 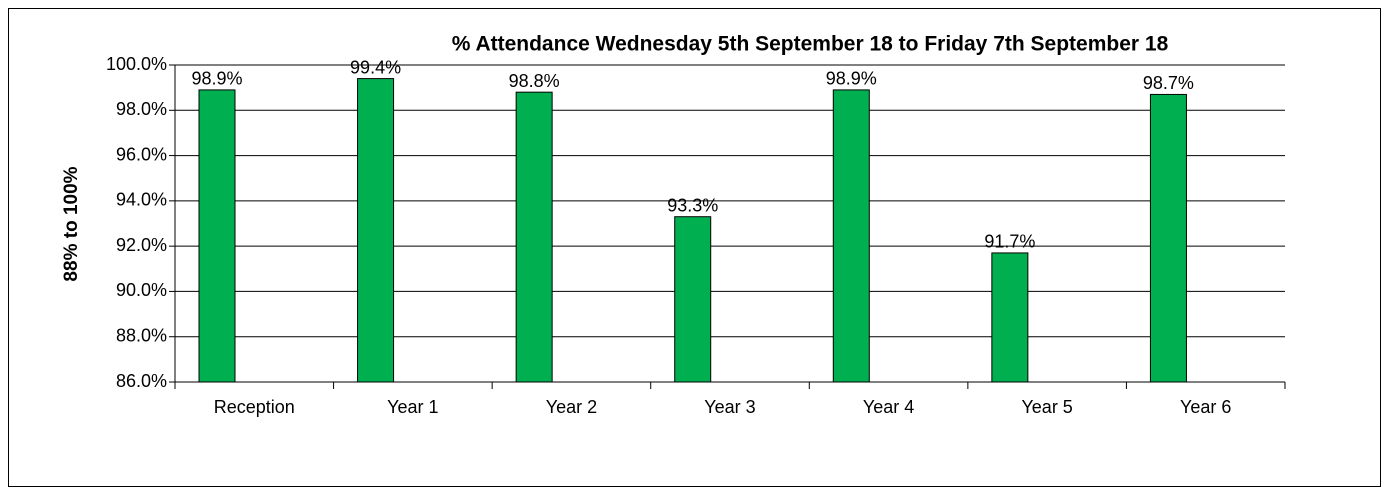 What do you see at coordinates (141, 335) in the screenshot?
I see `y-tick-label: 88.0%` at bounding box center [141, 335].